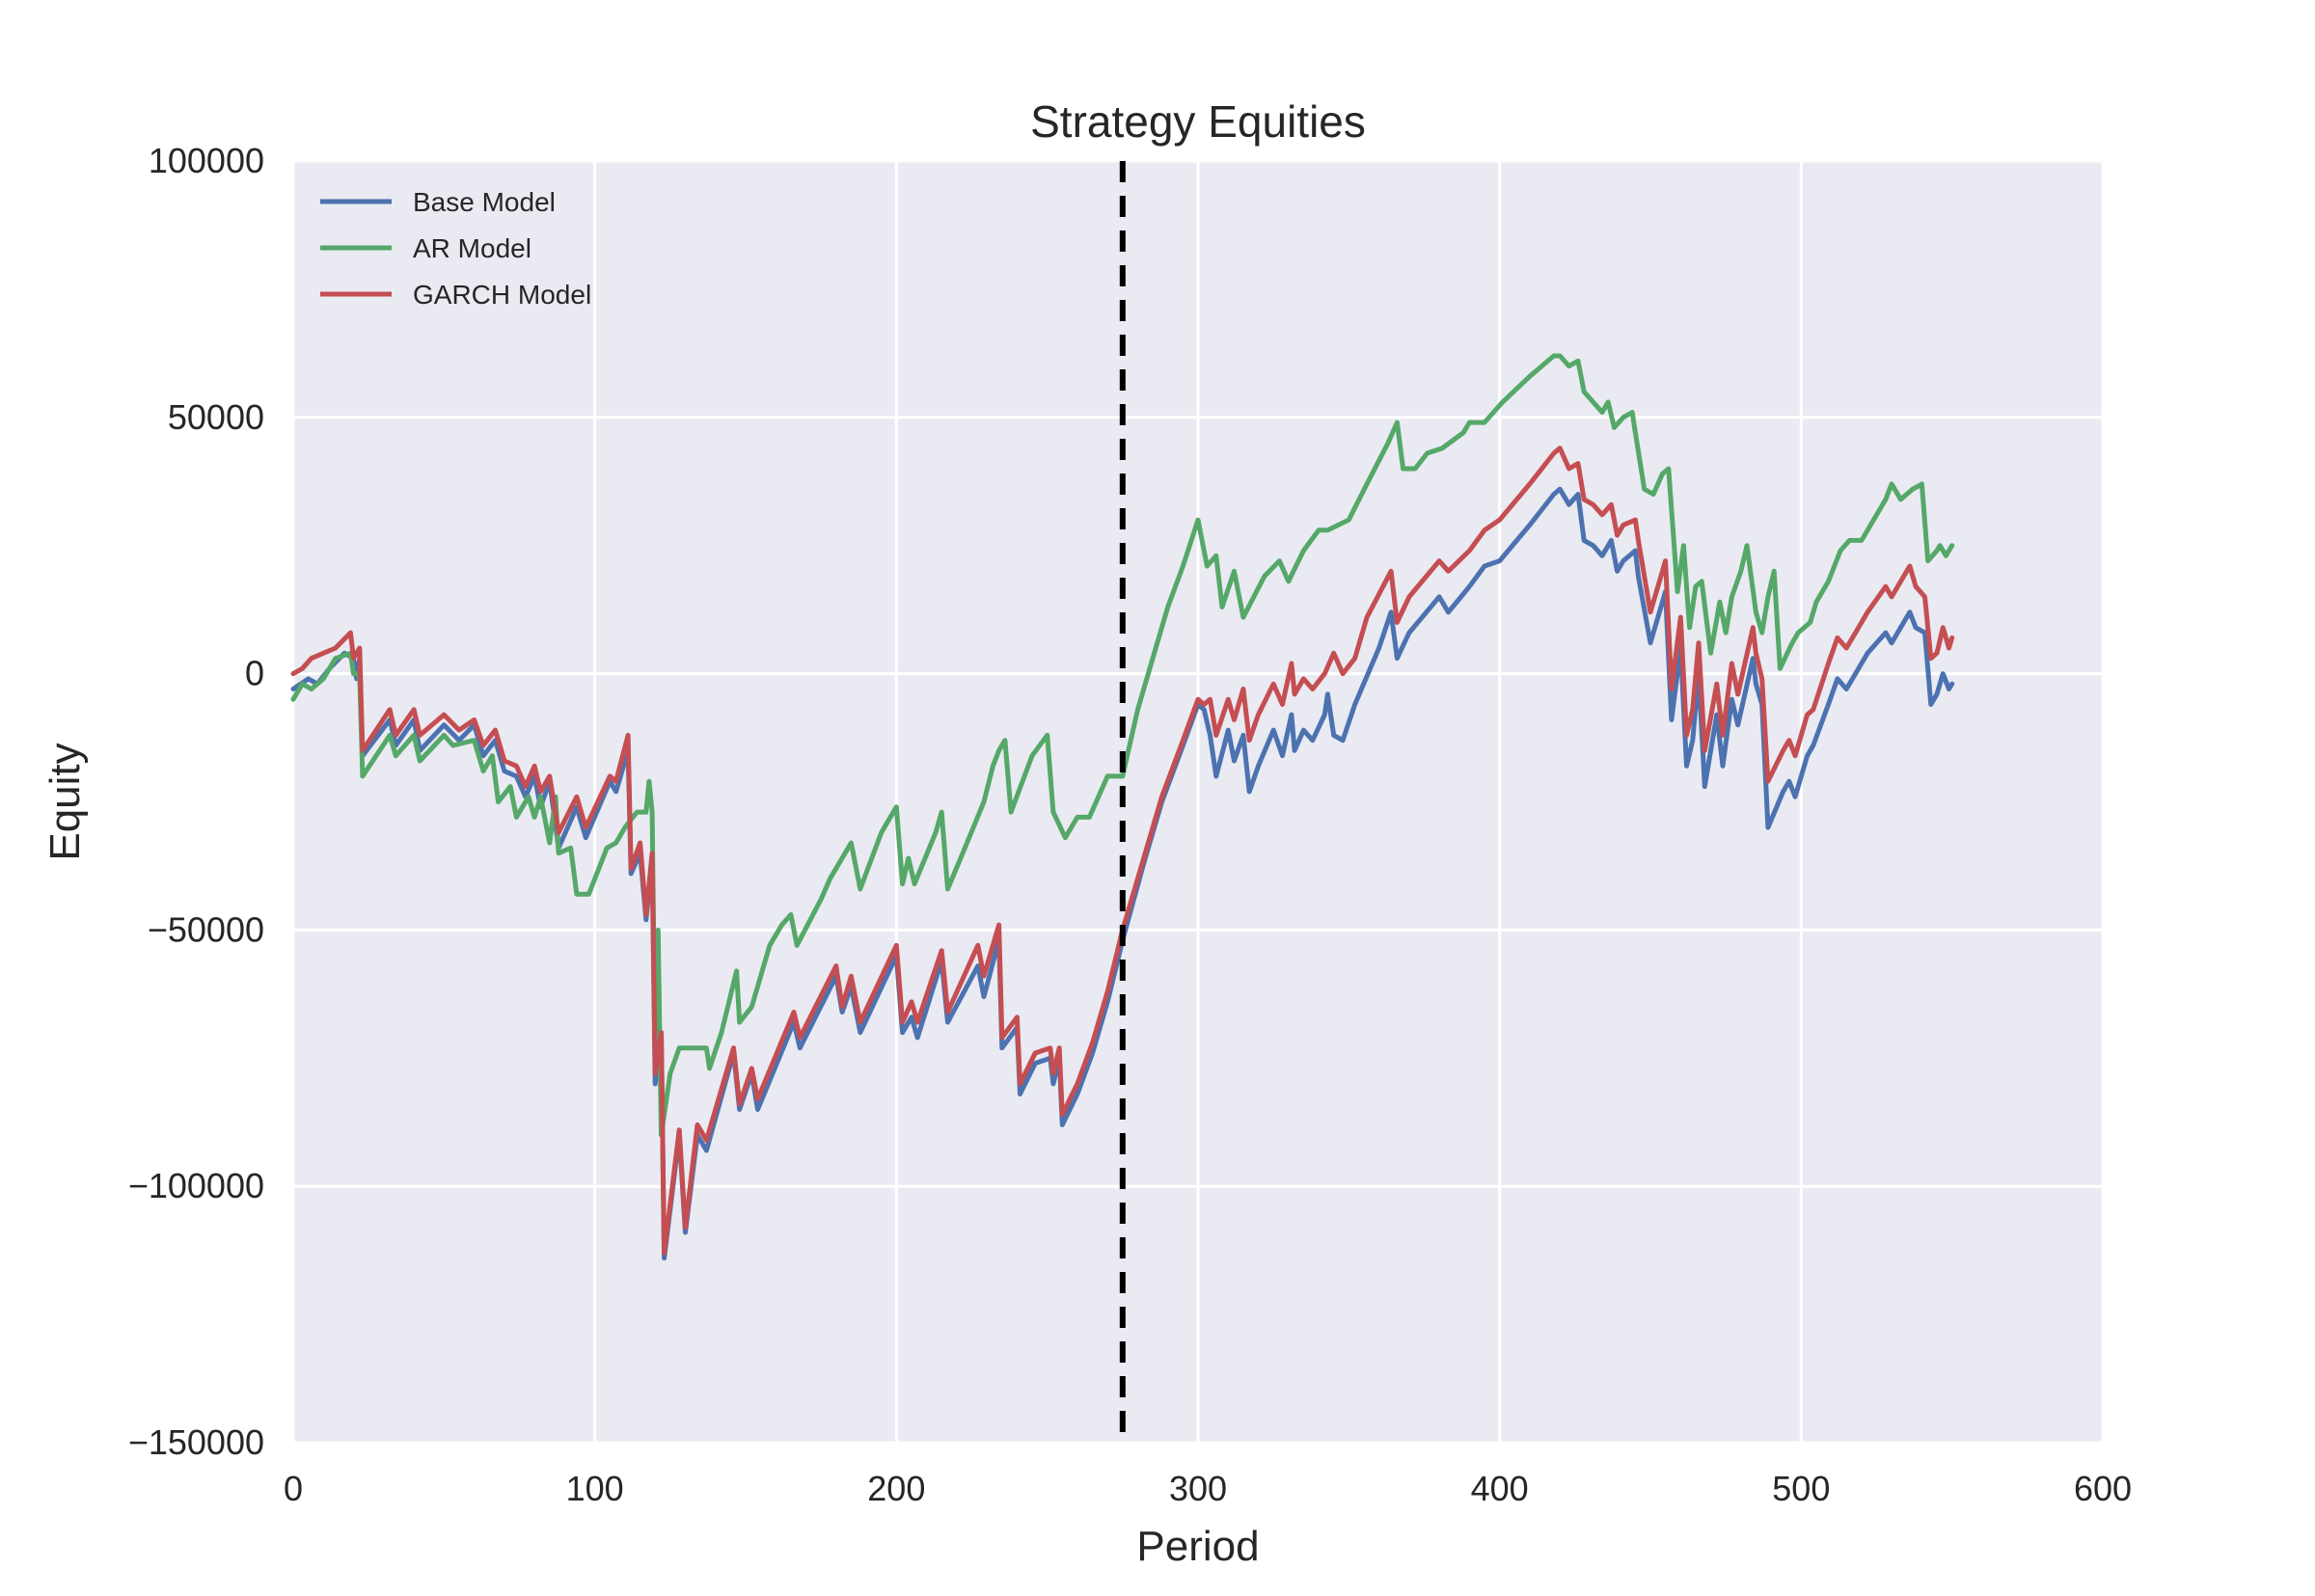 This screenshot has width=2315, height=1596. What do you see at coordinates (1198, 1546) in the screenshot?
I see `x-axis-label: Period` at bounding box center [1198, 1546].